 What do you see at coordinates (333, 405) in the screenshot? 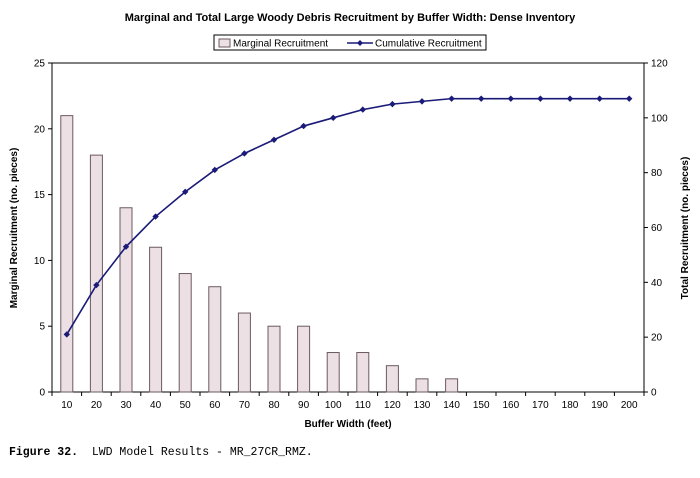
I see `x-tick-label-100: 100` at bounding box center [333, 405].